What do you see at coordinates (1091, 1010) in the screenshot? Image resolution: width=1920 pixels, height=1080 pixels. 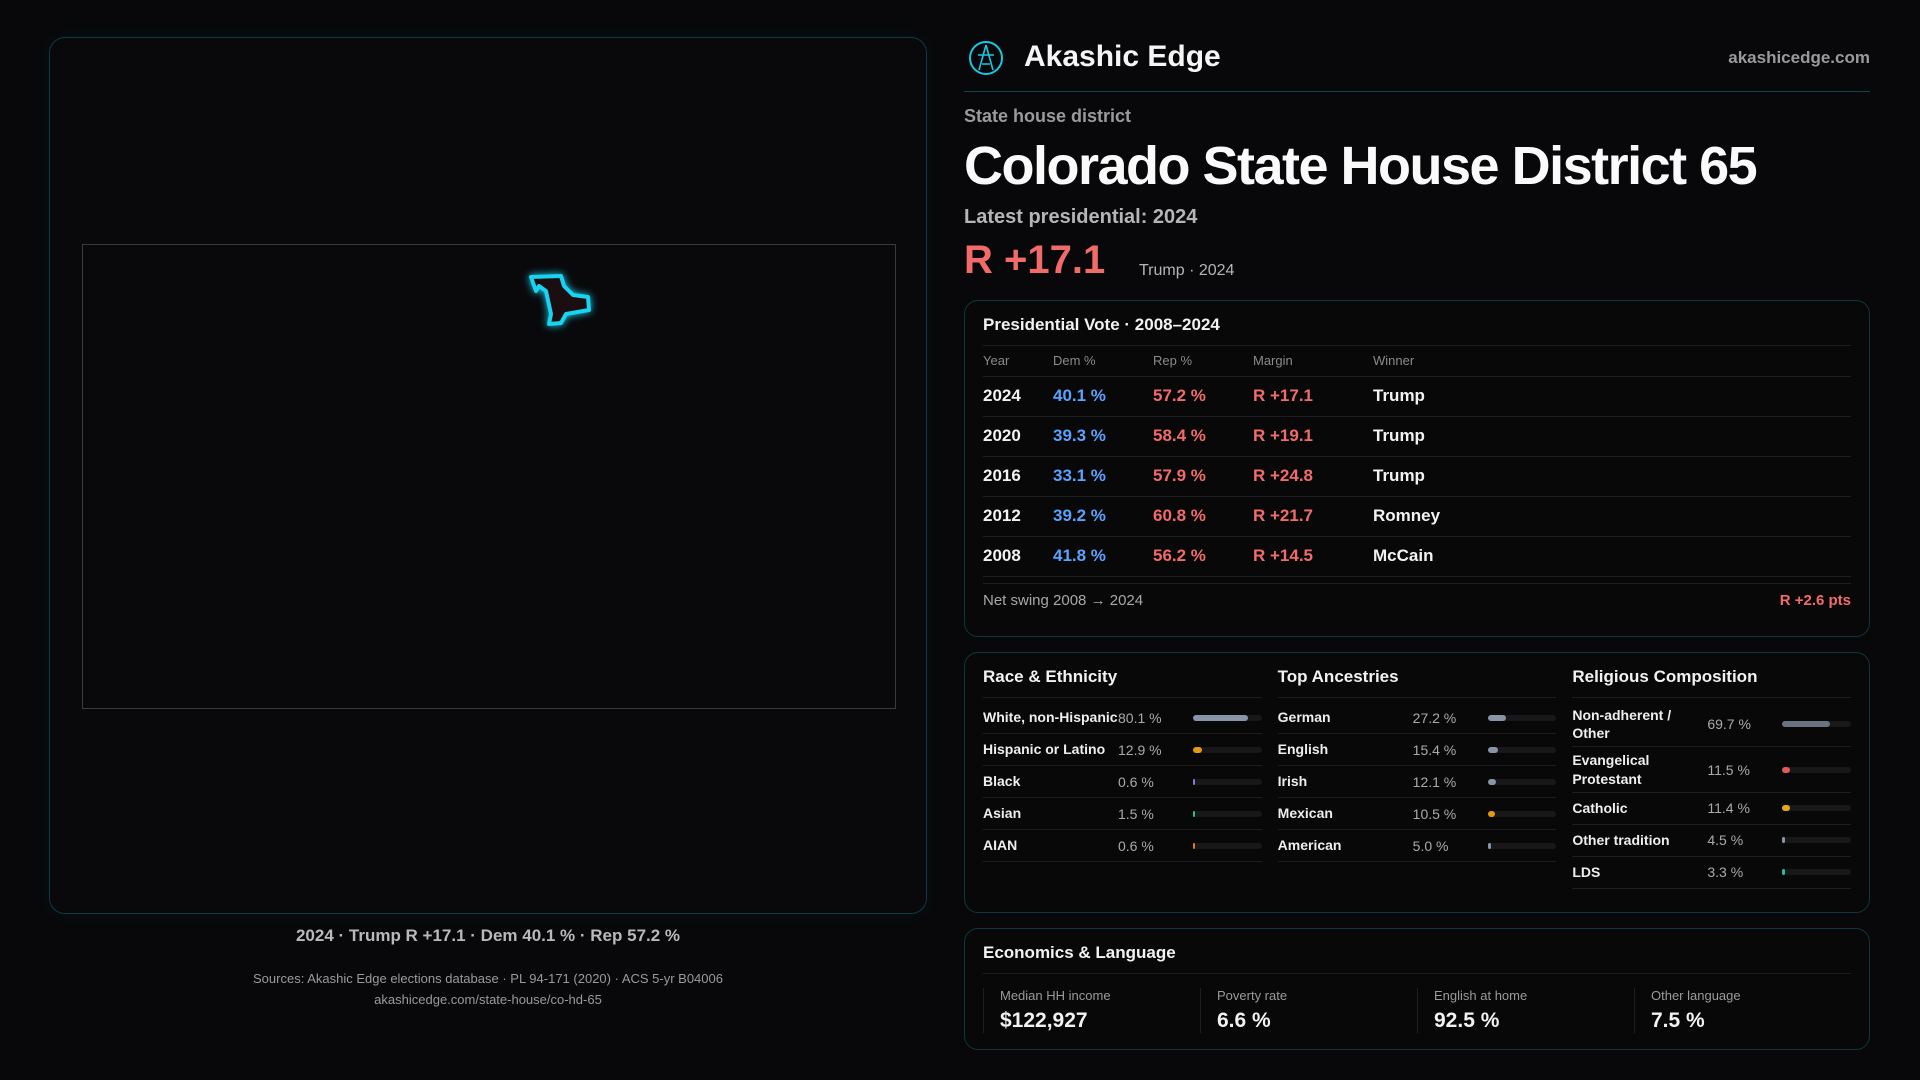 I see `stat-item: Median HH income $122,927` at bounding box center [1091, 1010].